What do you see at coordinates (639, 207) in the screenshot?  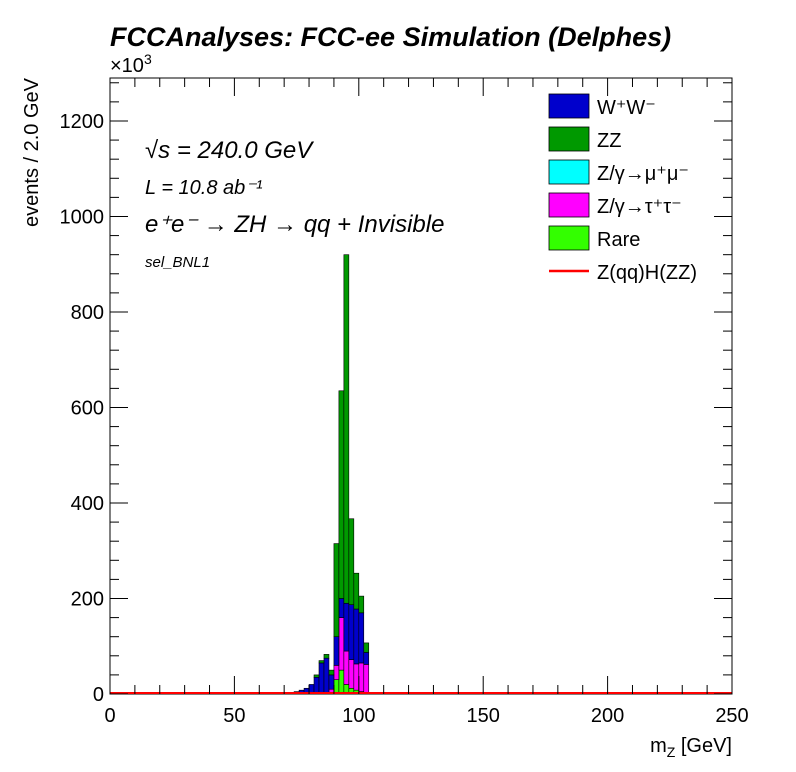 I see `legend-label: Z/γ→τ⁺τ⁻` at bounding box center [639, 207].